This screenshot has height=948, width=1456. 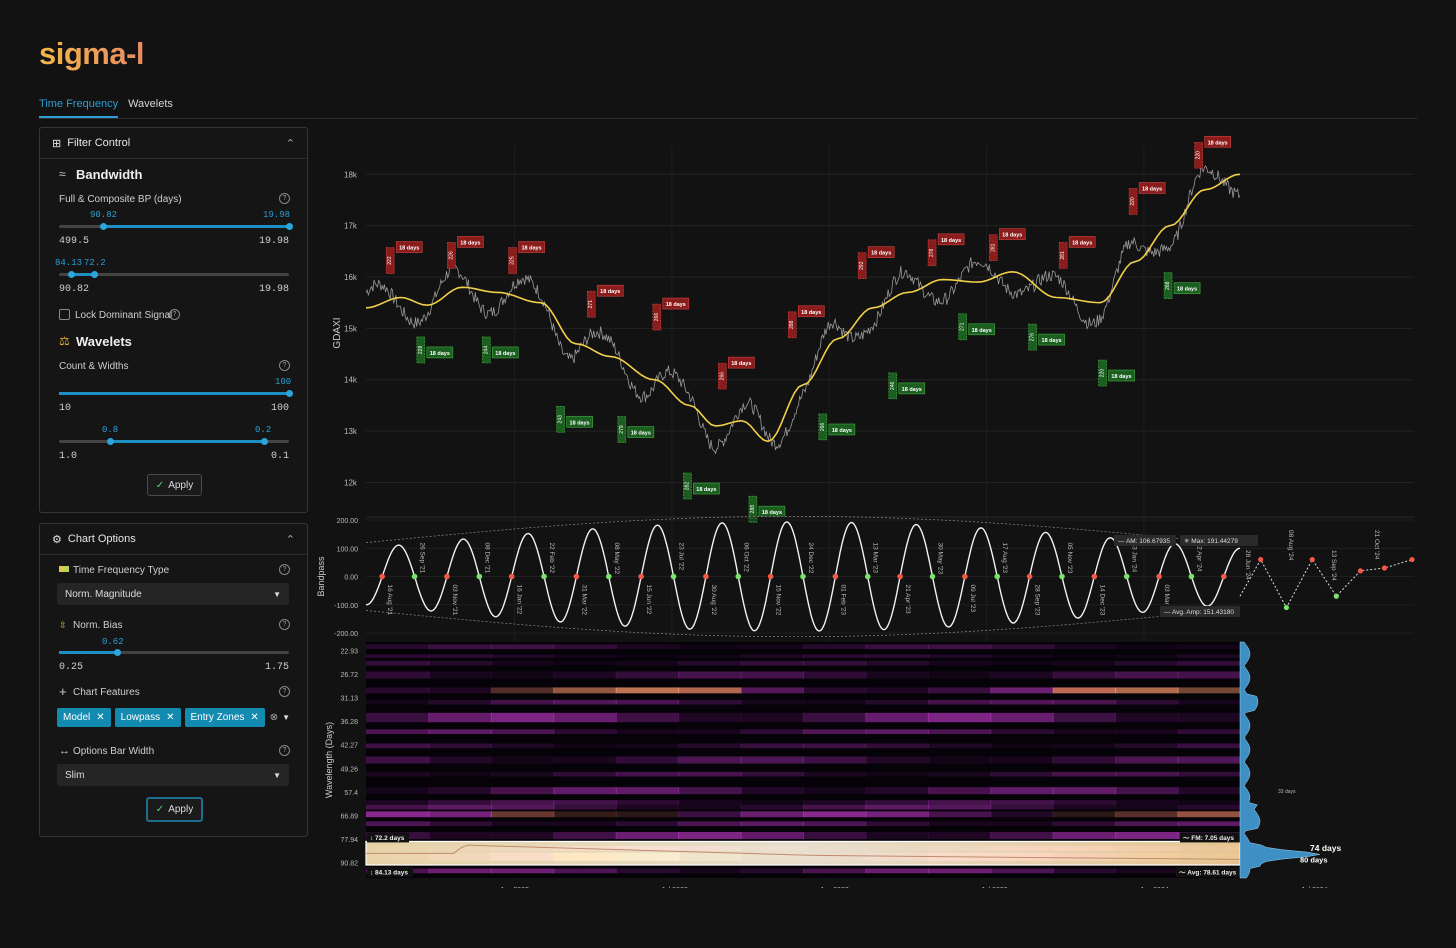 What do you see at coordinates (1210, 837) in the screenshot?
I see `fm-label-box` at bounding box center [1210, 837].